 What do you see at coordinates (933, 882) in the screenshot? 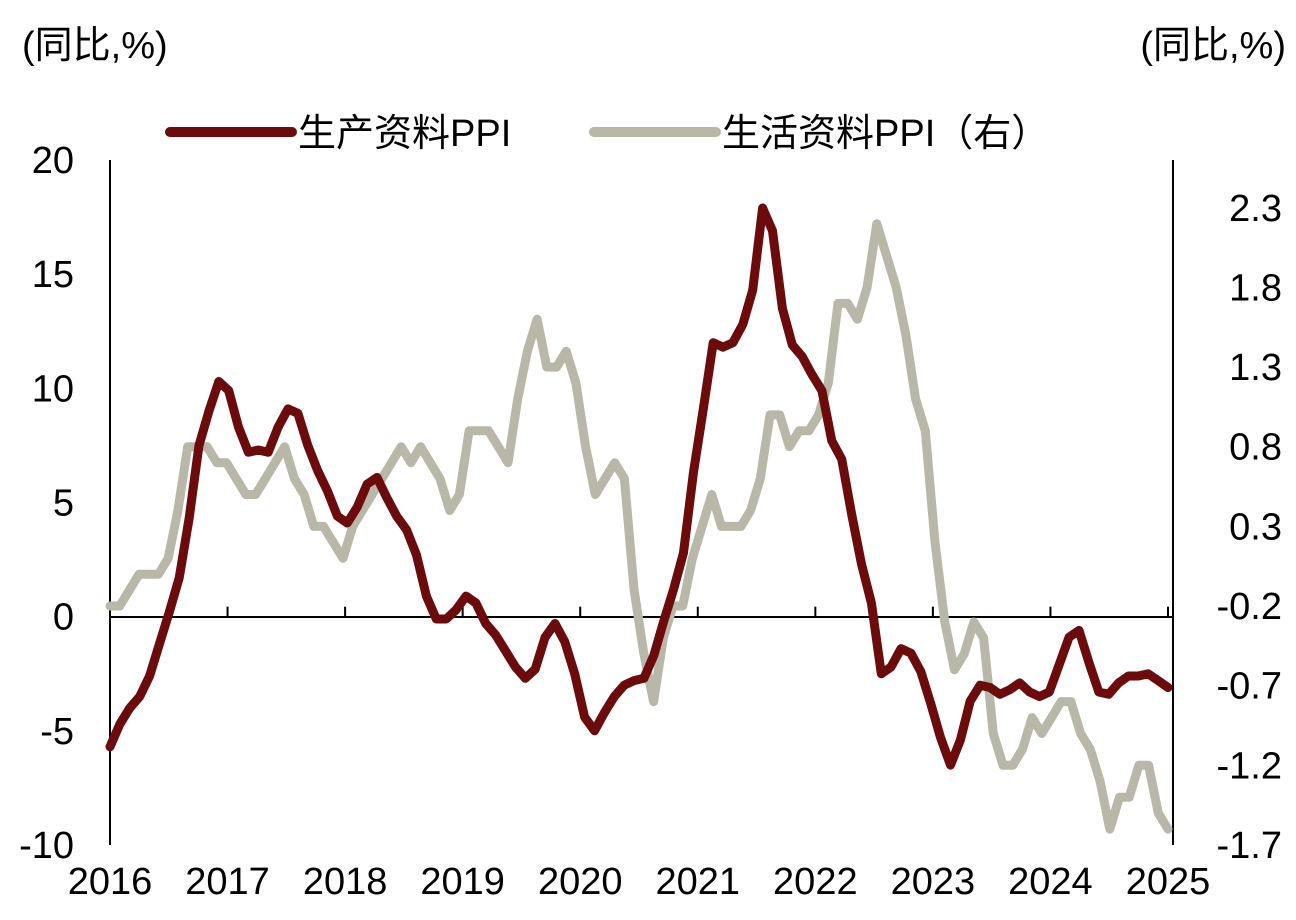
I see `x-tick-label: 2023` at bounding box center [933, 882].